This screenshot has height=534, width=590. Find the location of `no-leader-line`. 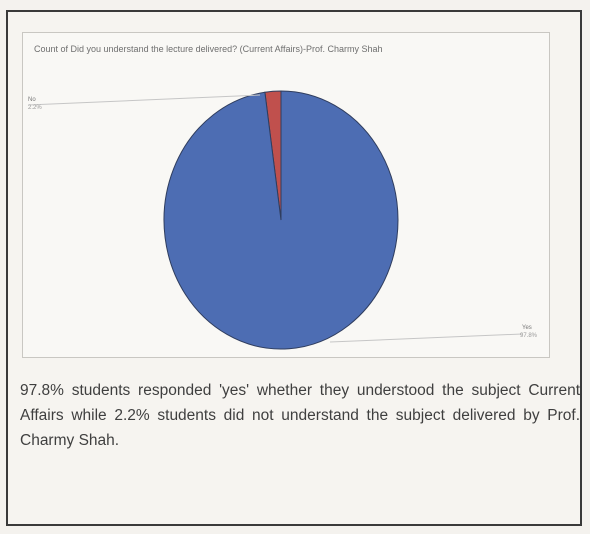

no-leader-line is located at coordinates (144, 100).